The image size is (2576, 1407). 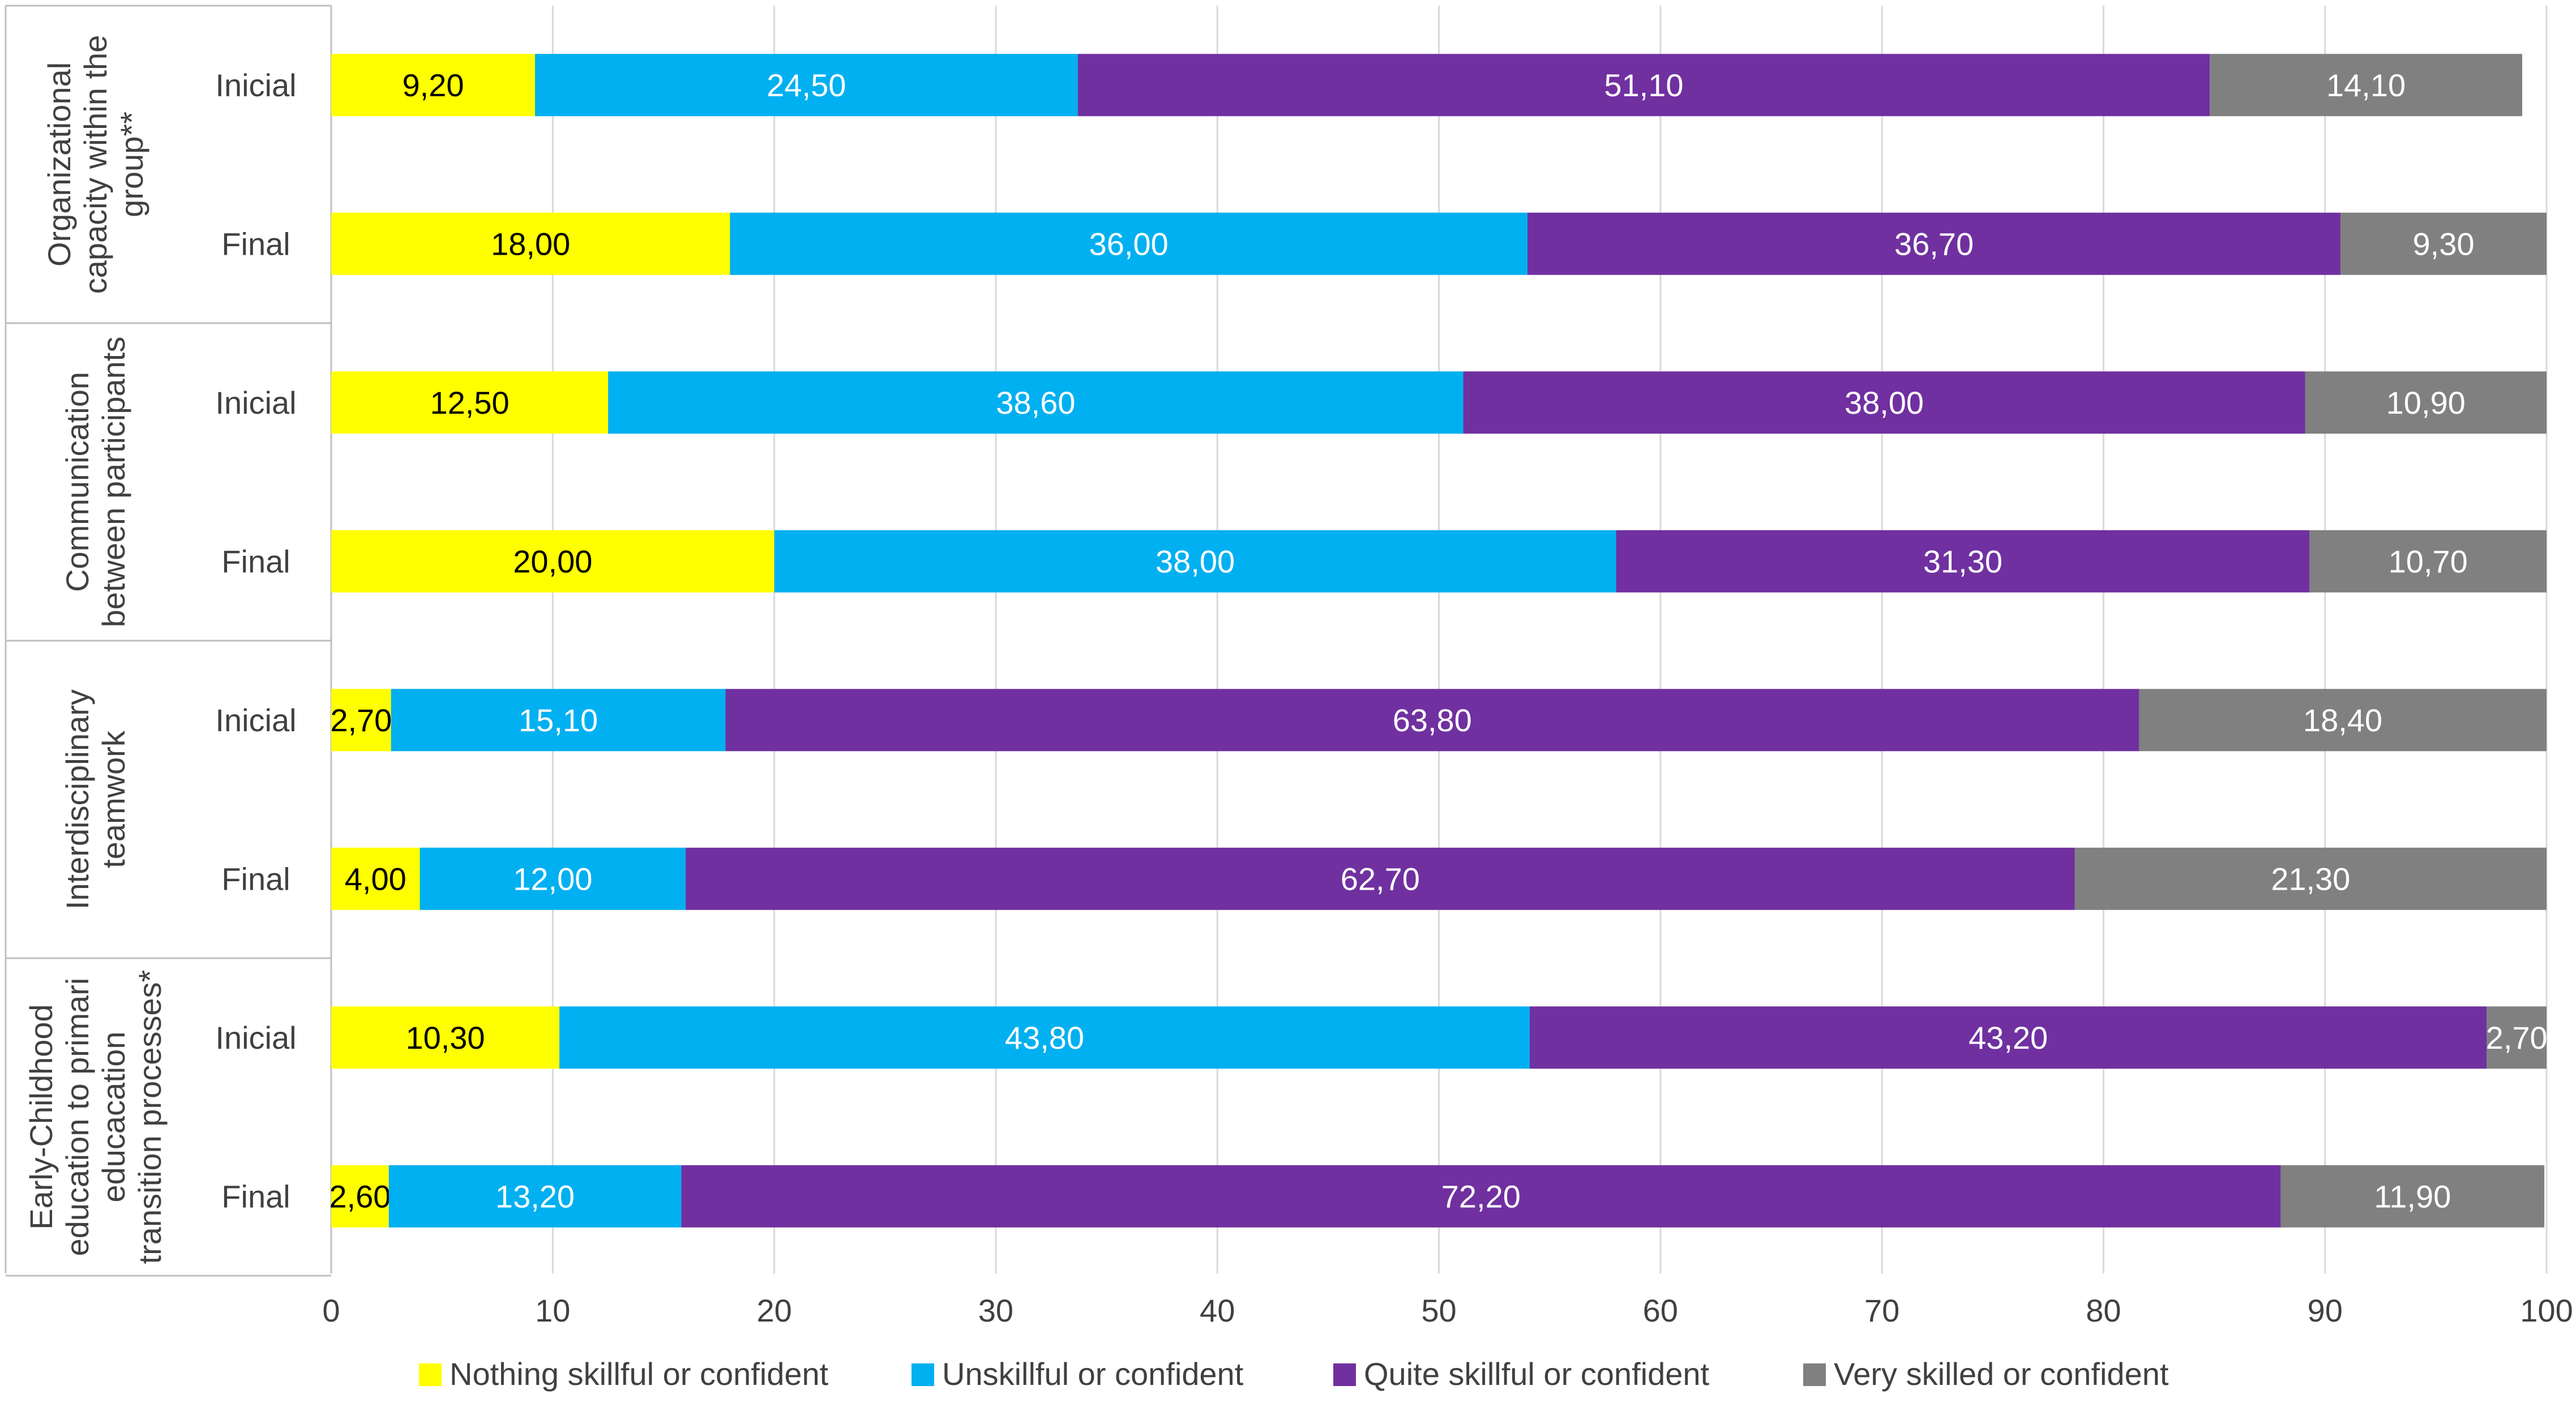 I want to click on data-label: 36,00, so click(x=1129, y=243).